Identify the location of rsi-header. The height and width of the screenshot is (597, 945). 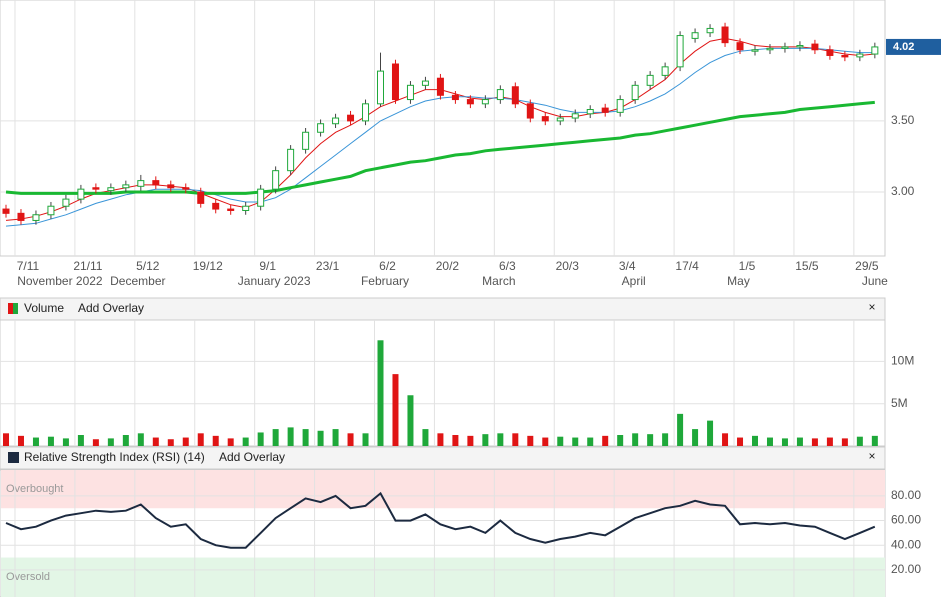
(443, 458).